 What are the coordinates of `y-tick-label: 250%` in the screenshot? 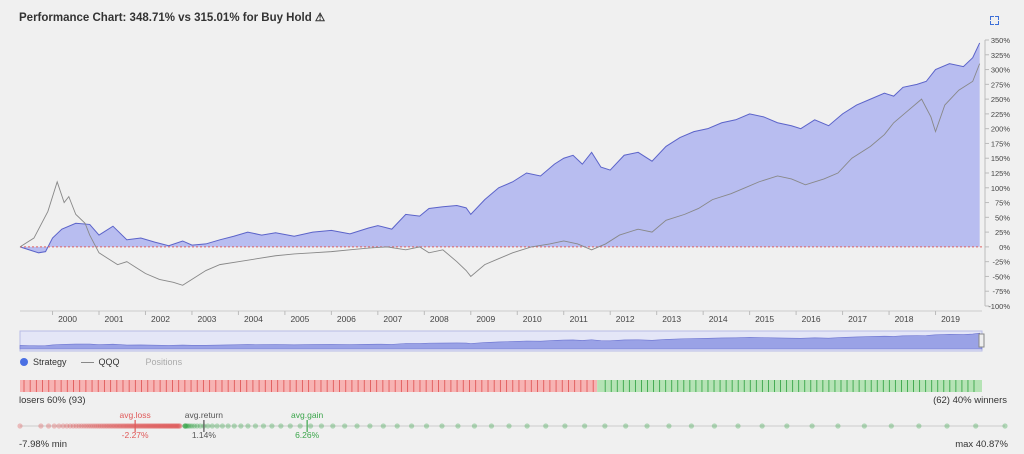 It's located at (1001, 99).